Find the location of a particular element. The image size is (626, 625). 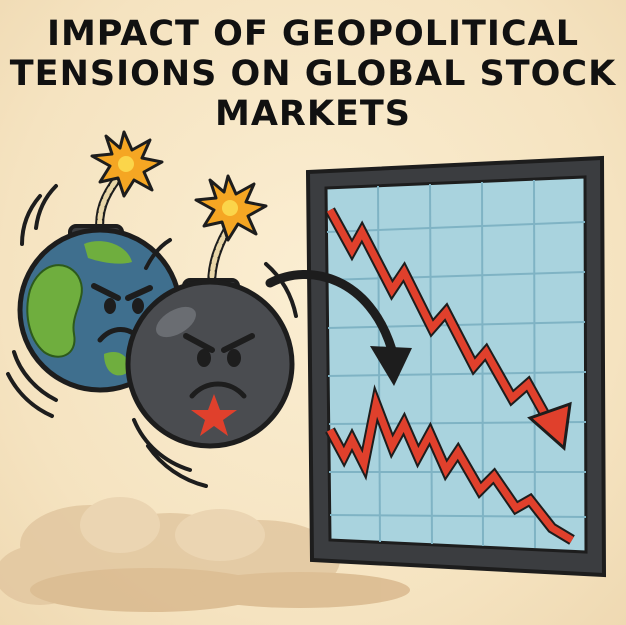

title-line-2: TENSIONS ON GLOBAL STOCK is located at coordinates (313, 74).